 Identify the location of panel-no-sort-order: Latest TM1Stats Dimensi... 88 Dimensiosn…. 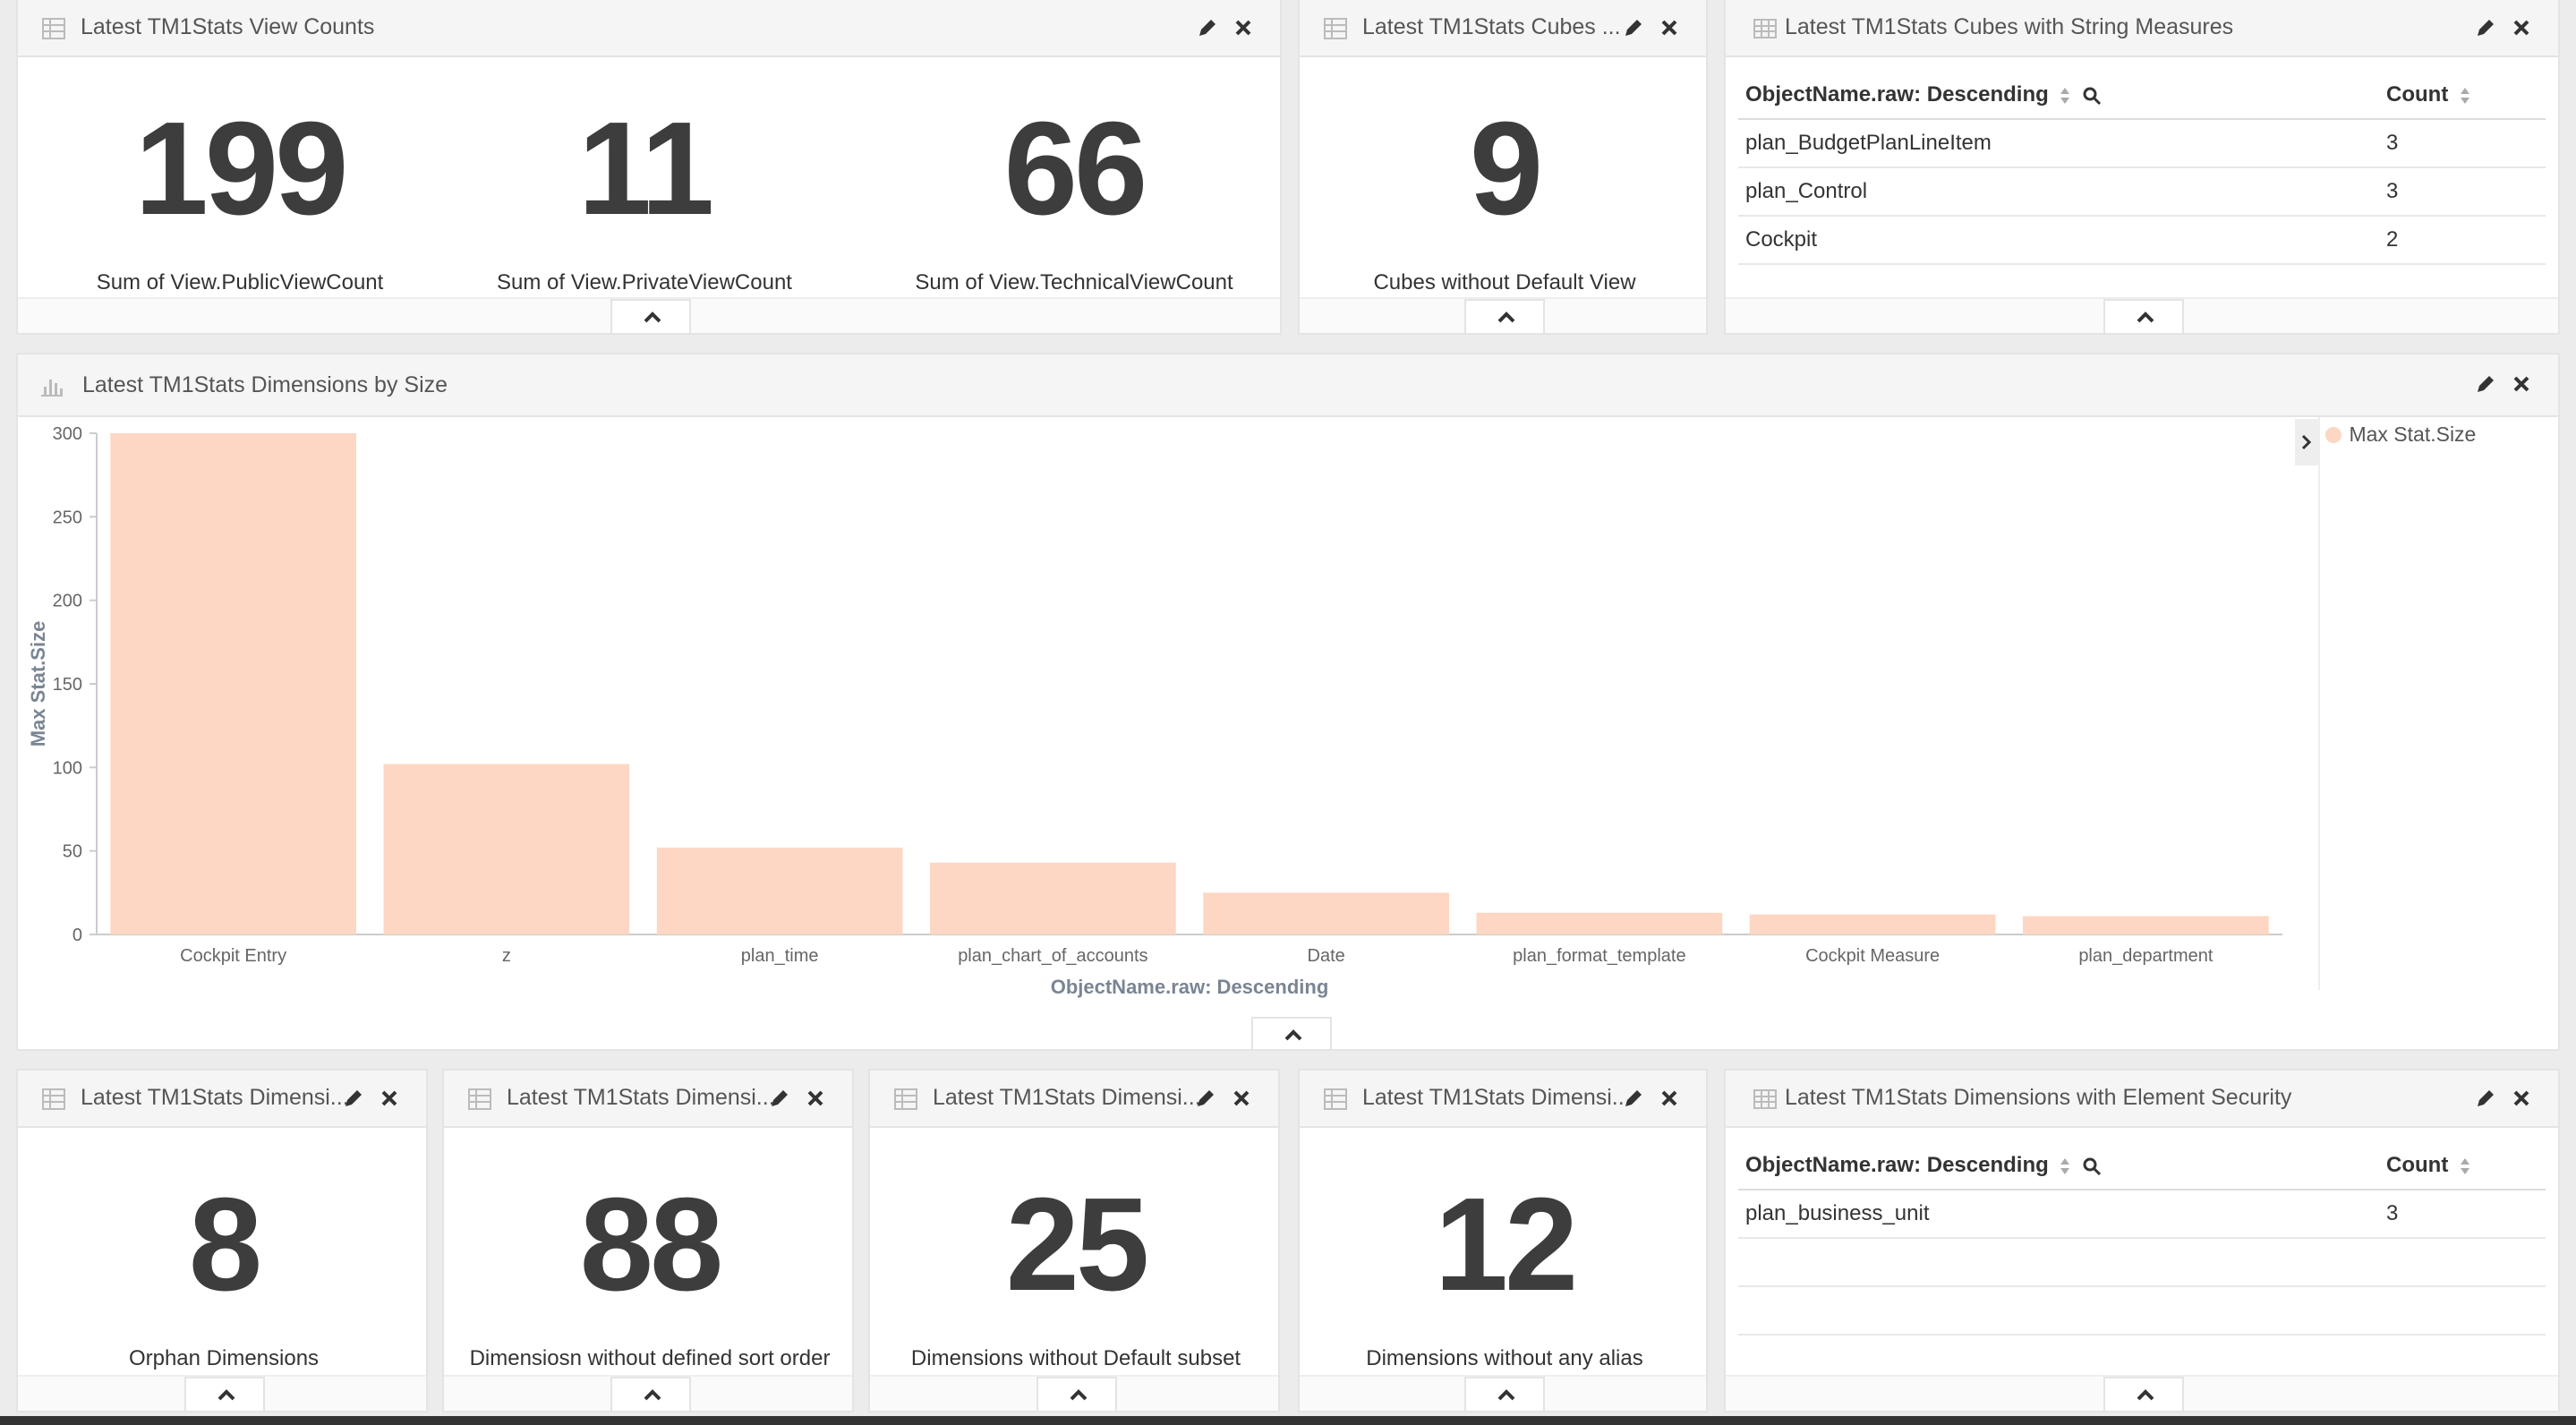
(648, 1240).